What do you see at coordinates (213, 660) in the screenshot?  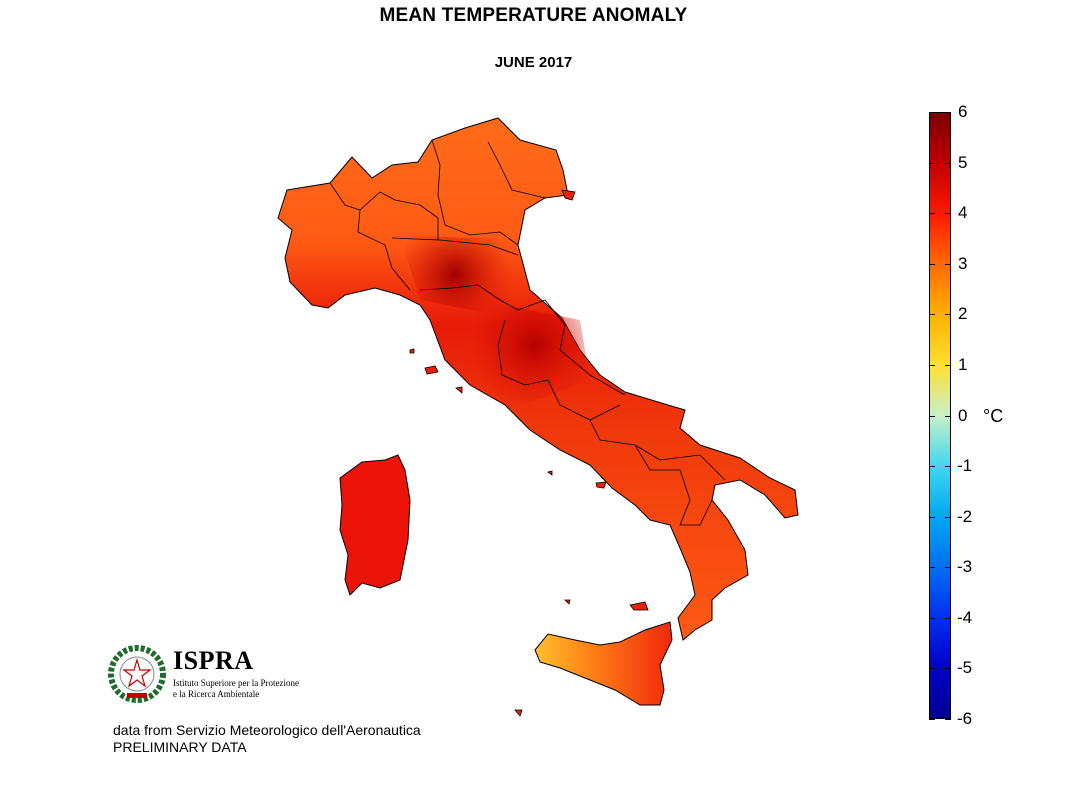 I see `logo-name: ISPRA` at bounding box center [213, 660].